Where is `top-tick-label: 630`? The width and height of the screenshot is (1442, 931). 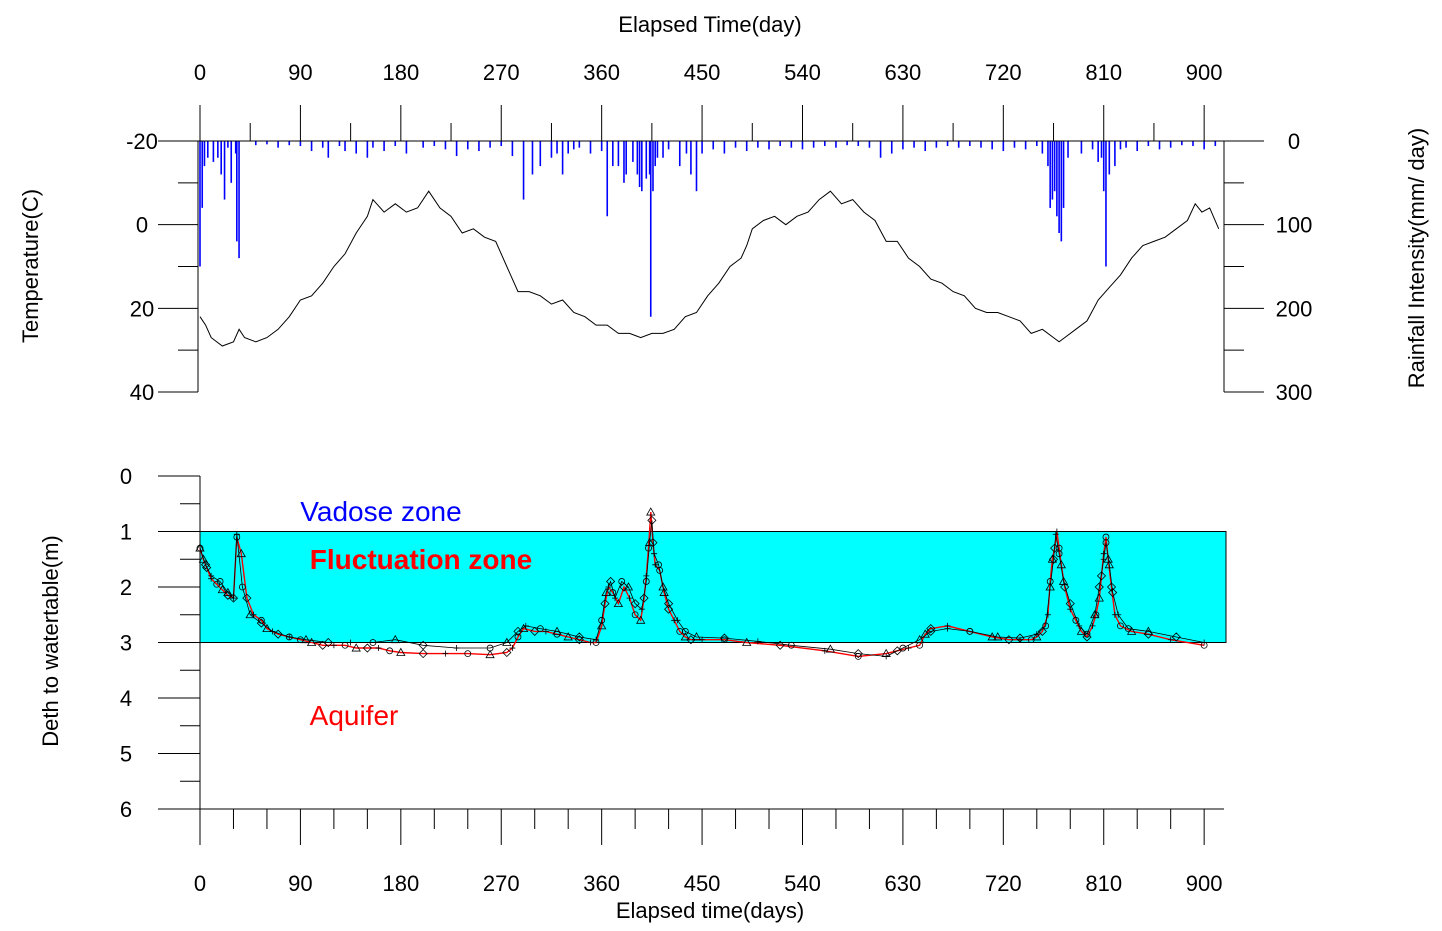
top-tick-label: 630 is located at coordinates (903, 72).